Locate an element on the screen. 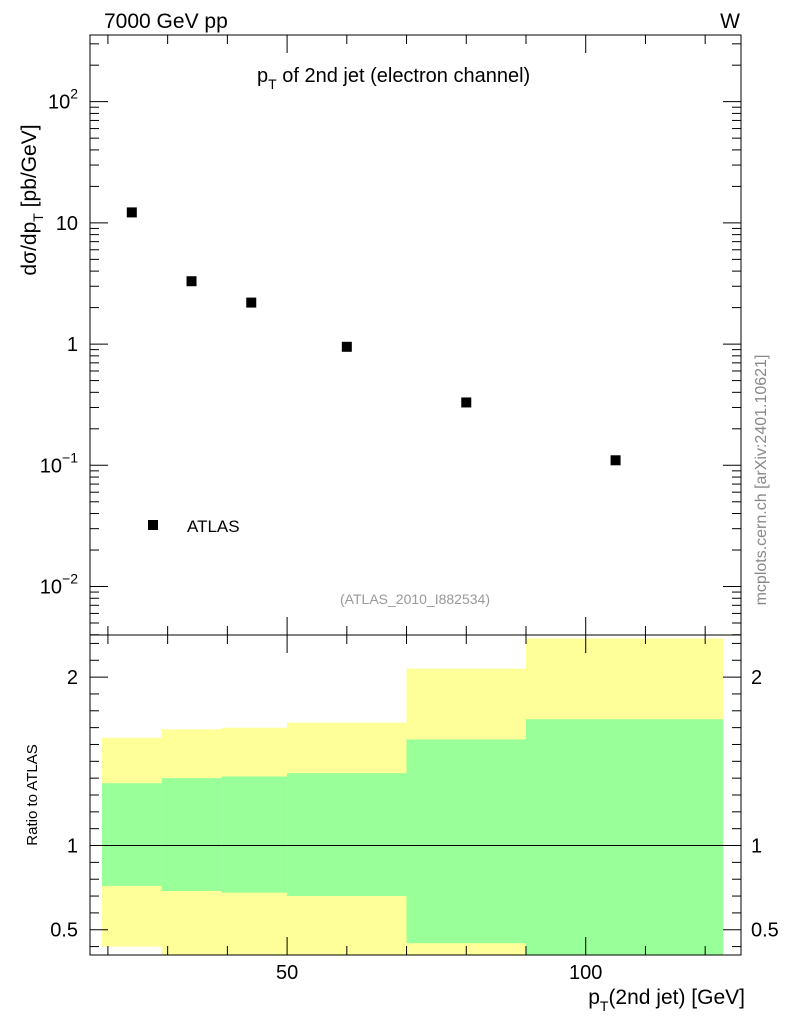  y-tick-label-base-4: 10 is located at coordinates (59, 103).